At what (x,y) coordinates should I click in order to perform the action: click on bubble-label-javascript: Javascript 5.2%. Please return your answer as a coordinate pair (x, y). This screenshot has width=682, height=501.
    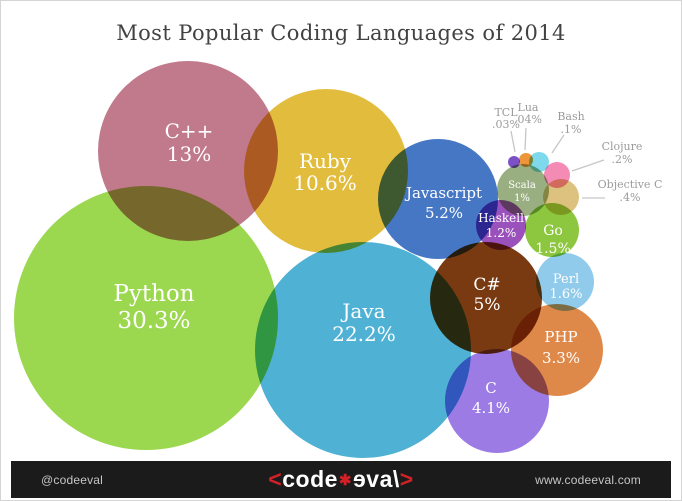
    Looking at the image, I should click on (443, 203).